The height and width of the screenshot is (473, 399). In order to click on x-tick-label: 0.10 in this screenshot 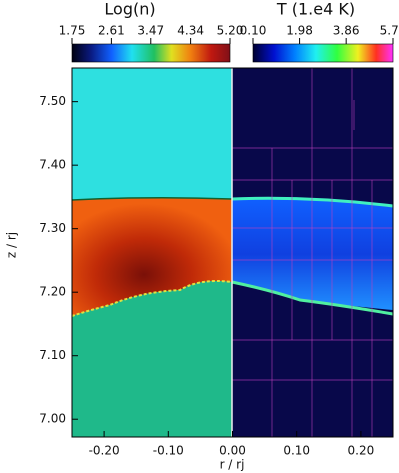, I will do `click(296, 451)`.